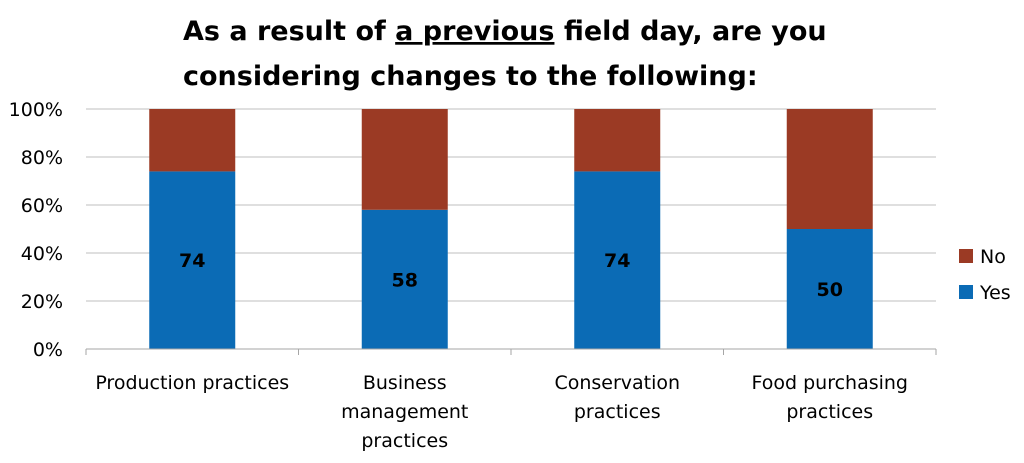  I want to click on x-tick-label: Business, so click(405, 383).